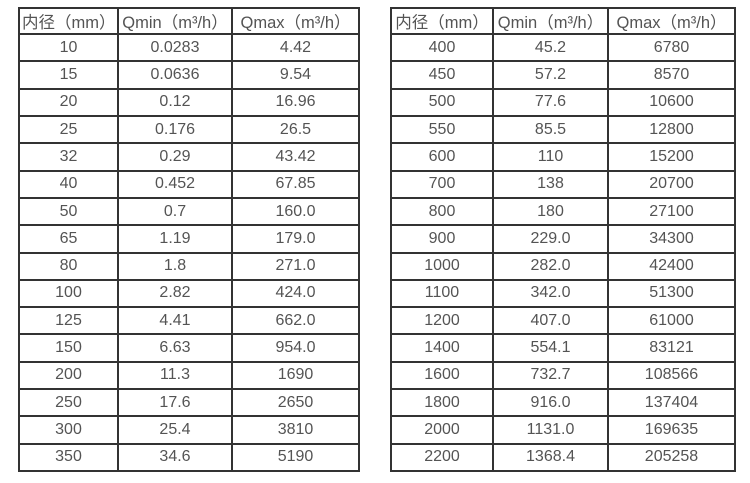 The width and height of the screenshot is (750, 483). What do you see at coordinates (671, 266) in the screenshot?
I see `table-cell: 42400` at bounding box center [671, 266].